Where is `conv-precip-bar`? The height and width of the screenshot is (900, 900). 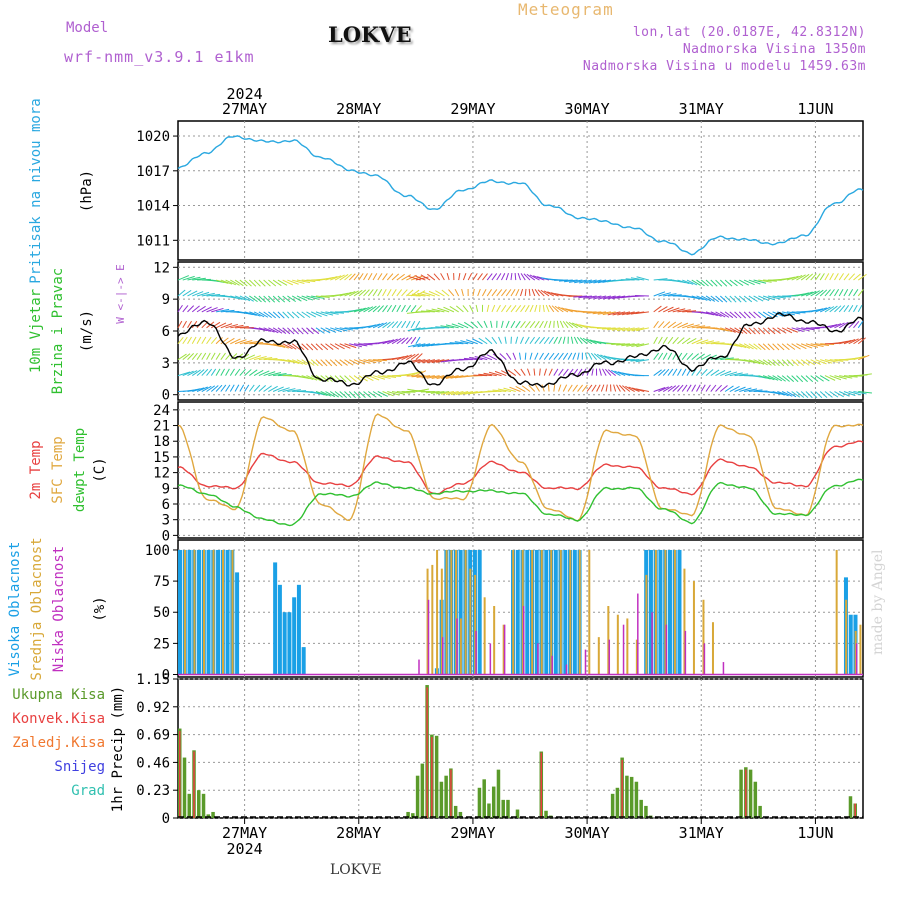
conv-precip-bar is located at coordinates (432, 777).